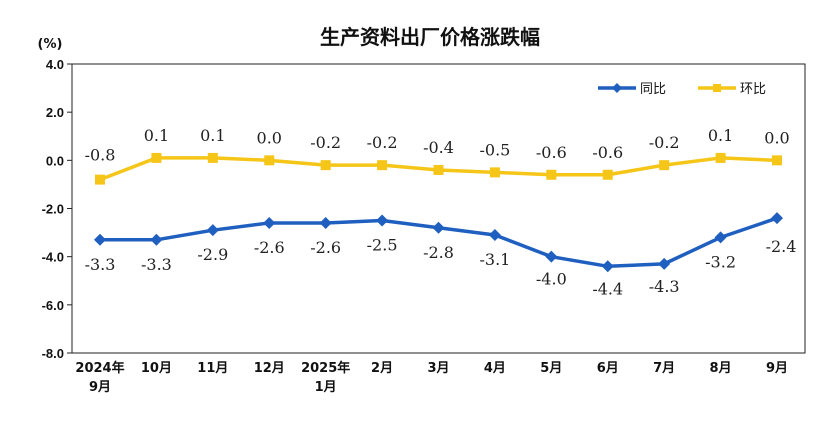 Image resolution: width=830 pixels, height=421 pixels. I want to click on data-label: -2.8, so click(438, 252).